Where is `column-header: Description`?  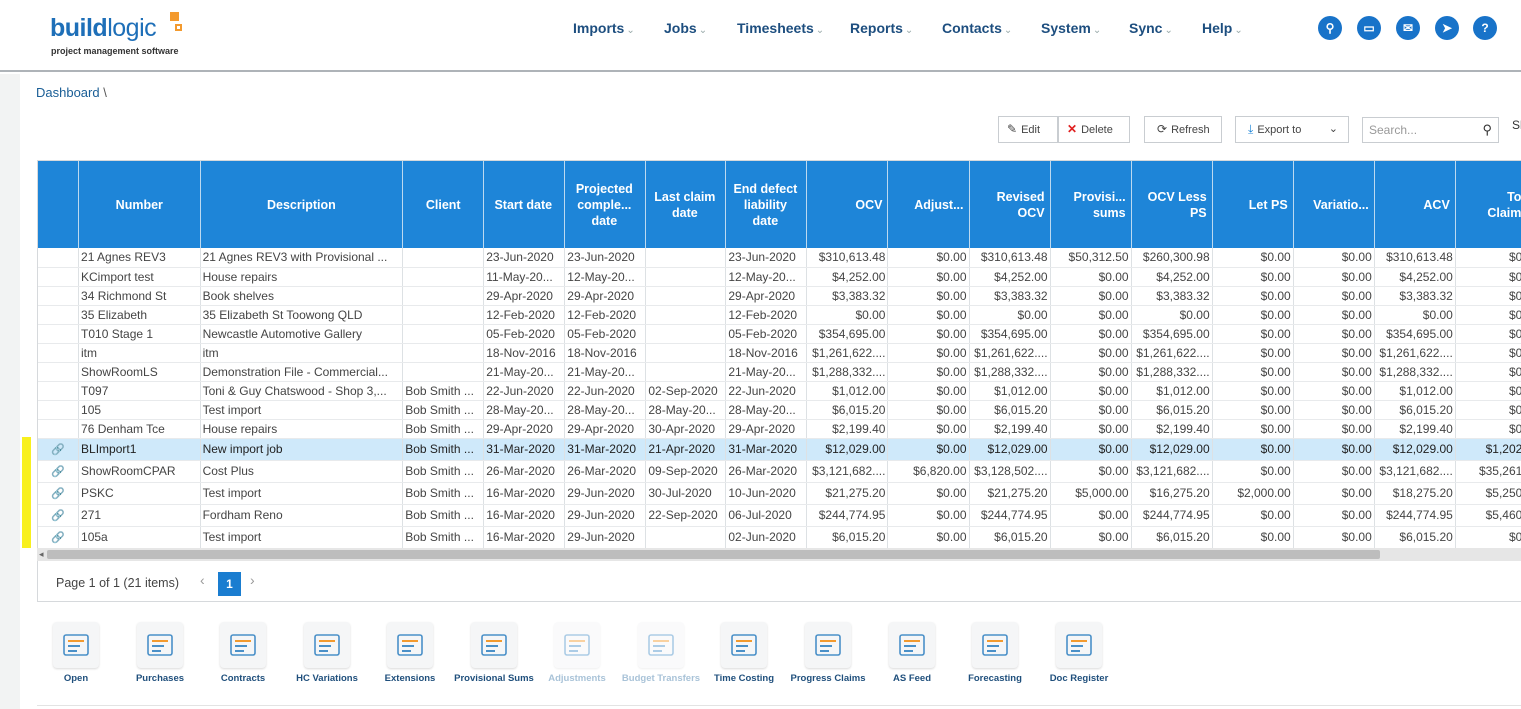 column-header: Description is located at coordinates (302, 204).